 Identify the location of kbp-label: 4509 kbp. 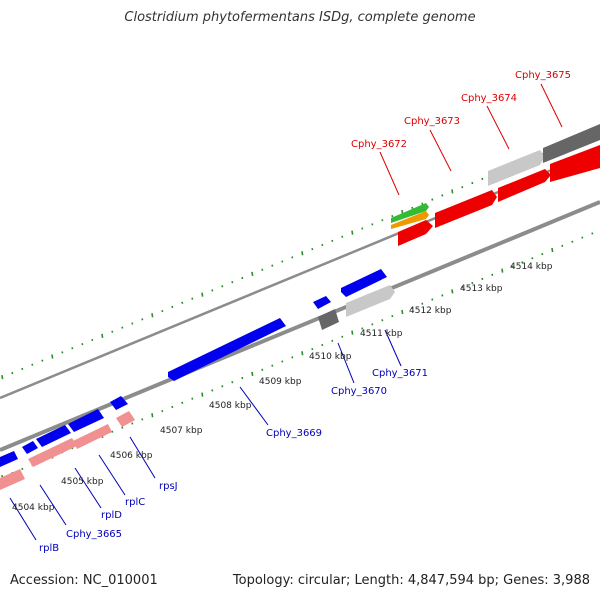
(280, 382).